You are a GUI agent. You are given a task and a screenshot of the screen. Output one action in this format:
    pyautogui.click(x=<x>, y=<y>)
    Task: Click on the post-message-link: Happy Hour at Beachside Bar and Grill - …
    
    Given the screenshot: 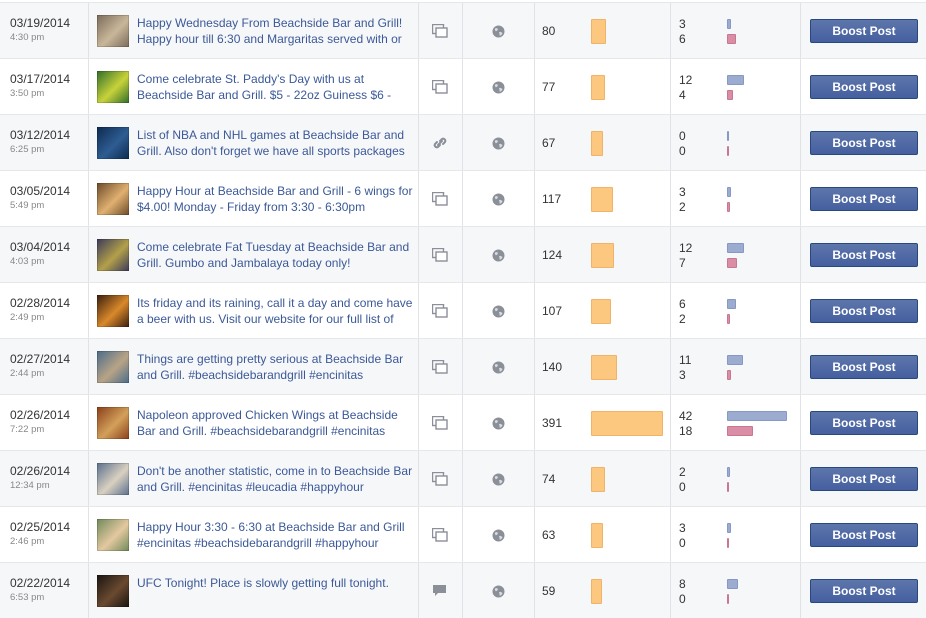 What is the action you would take?
    pyautogui.click(x=275, y=199)
    